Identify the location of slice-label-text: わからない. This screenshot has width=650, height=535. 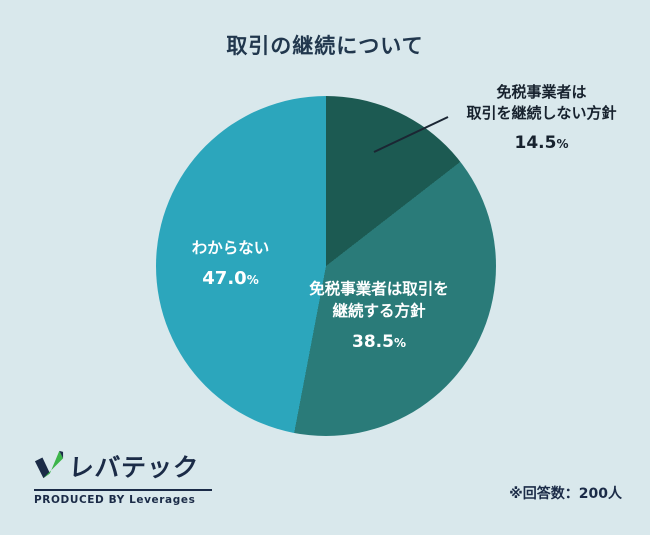
(230, 248).